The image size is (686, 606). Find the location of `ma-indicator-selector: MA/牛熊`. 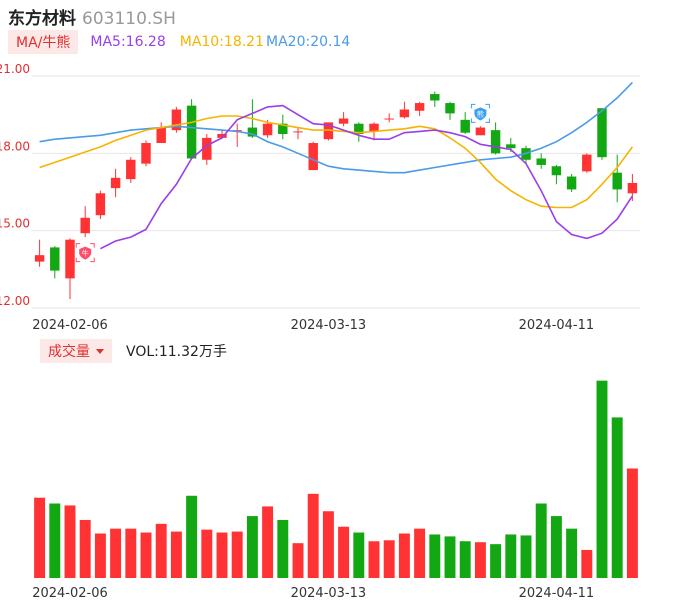

ma-indicator-selector: MA/牛熊 is located at coordinates (43, 42).